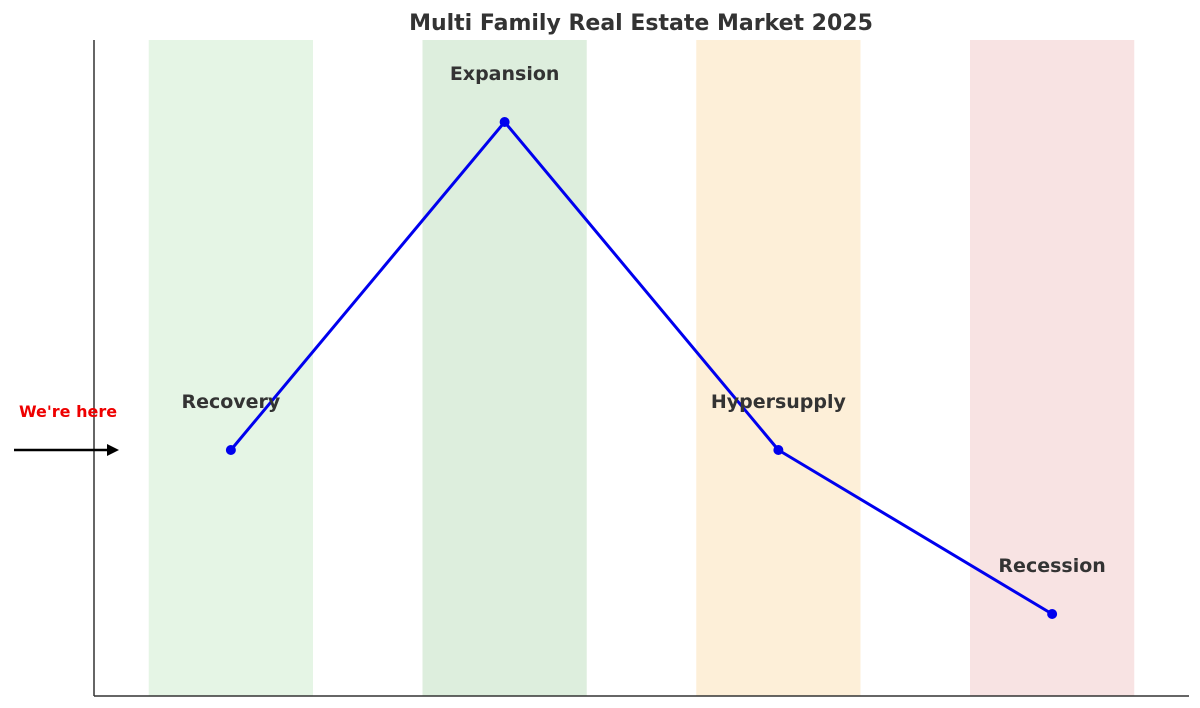 This screenshot has height=708, width=1200. I want to click on phase-band-recovery, so click(230, 368).